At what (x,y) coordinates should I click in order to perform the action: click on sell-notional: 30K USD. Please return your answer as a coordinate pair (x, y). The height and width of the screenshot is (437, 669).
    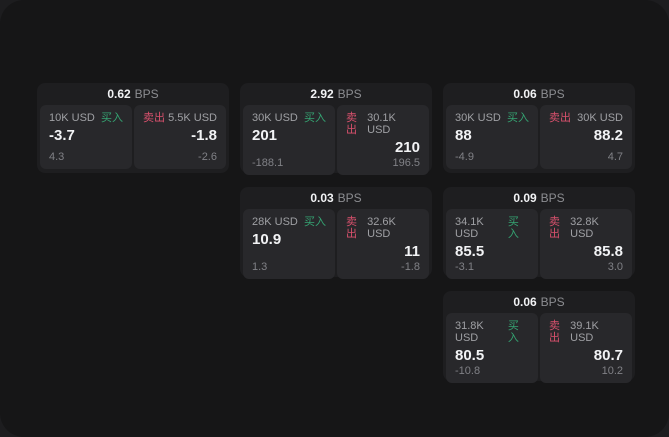
    Looking at the image, I should click on (600, 118).